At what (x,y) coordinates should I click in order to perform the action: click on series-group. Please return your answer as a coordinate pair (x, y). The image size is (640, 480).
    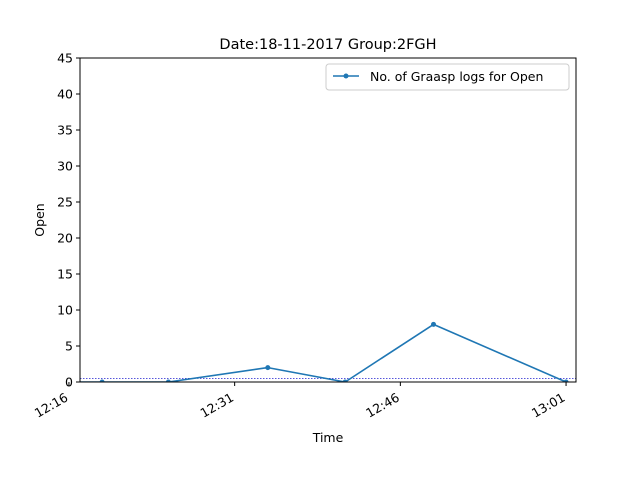
    Looking at the image, I should click on (324, 351).